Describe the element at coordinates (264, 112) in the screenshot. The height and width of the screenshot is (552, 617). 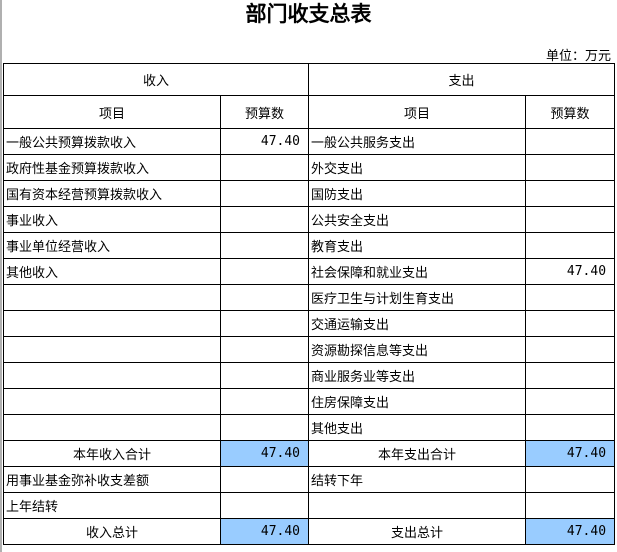
I see `income-budget-header: 预算数` at that location.